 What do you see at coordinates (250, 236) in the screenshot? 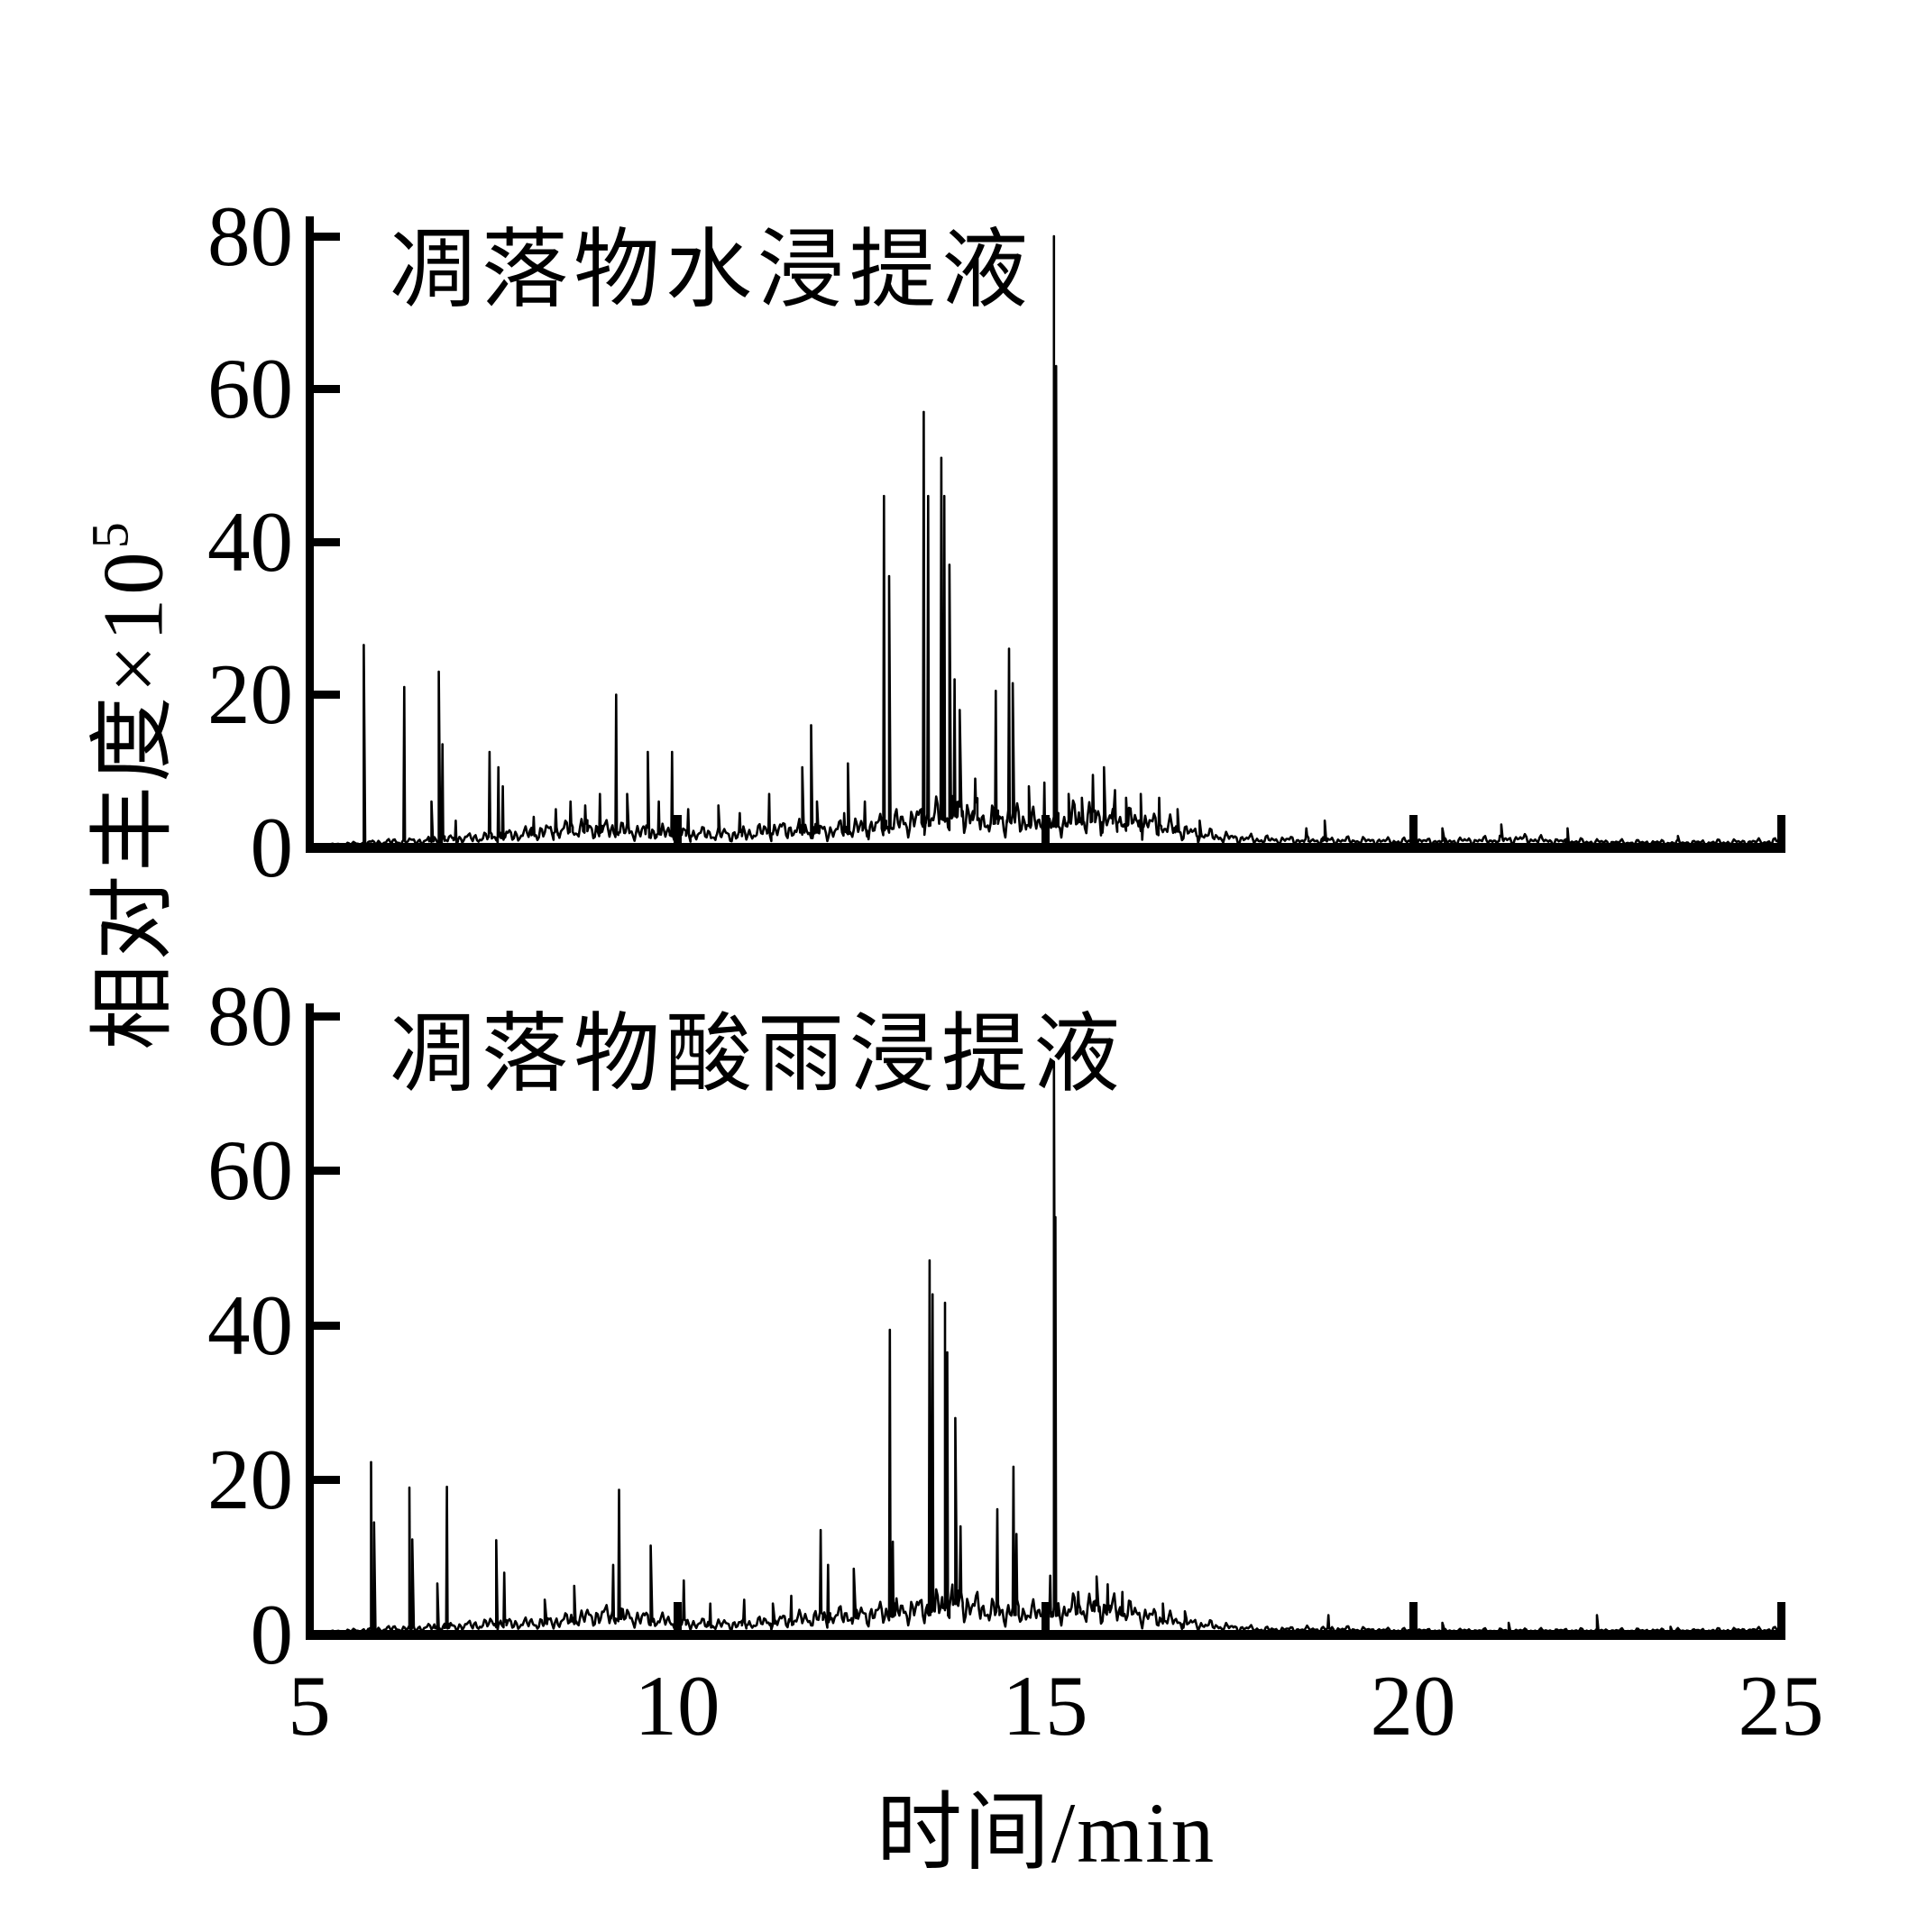
I see `top-y-label-80: 80` at bounding box center [250, 236].